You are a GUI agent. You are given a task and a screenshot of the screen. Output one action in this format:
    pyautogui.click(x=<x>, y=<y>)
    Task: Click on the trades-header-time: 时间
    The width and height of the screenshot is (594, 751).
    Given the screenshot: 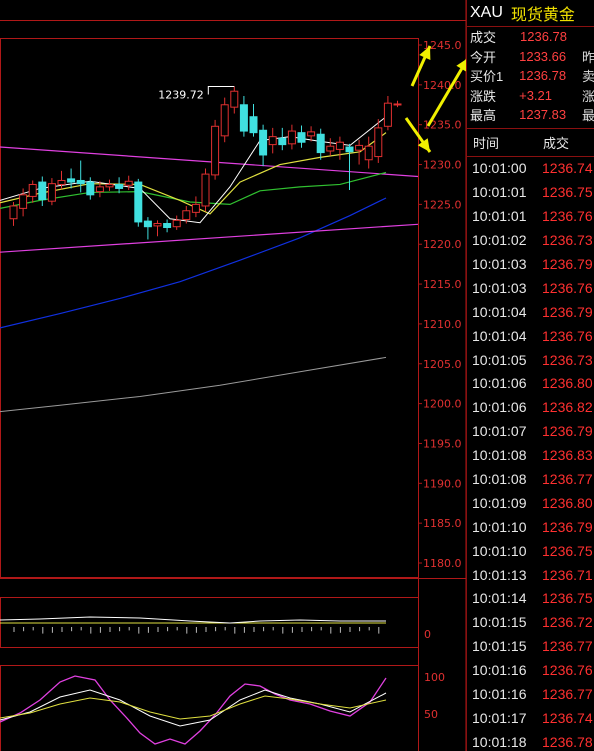 What is the action you would take?
    pyautogui.click(x=486, y=143)
    